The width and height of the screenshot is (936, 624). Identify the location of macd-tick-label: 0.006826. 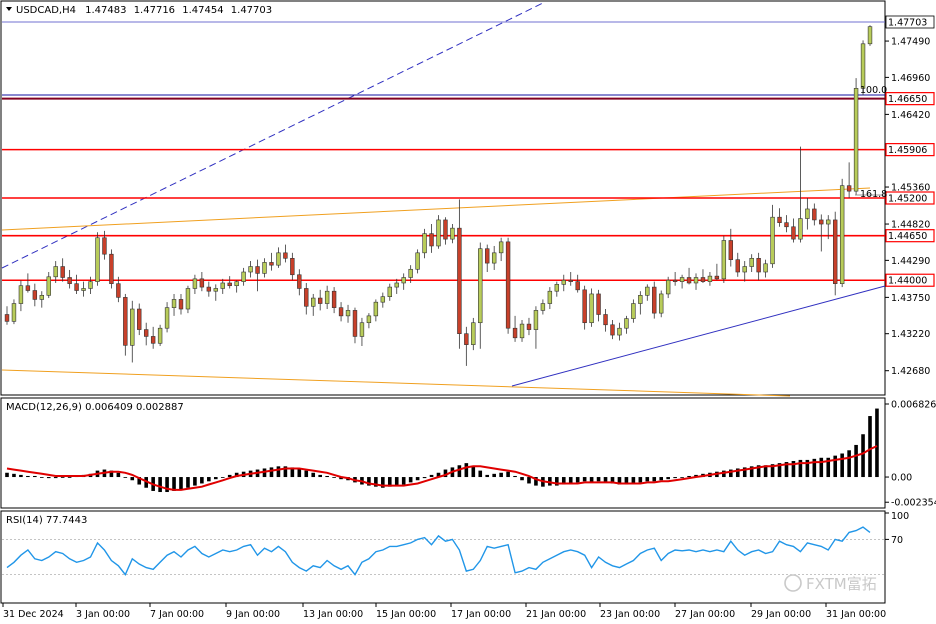
(913, 405).